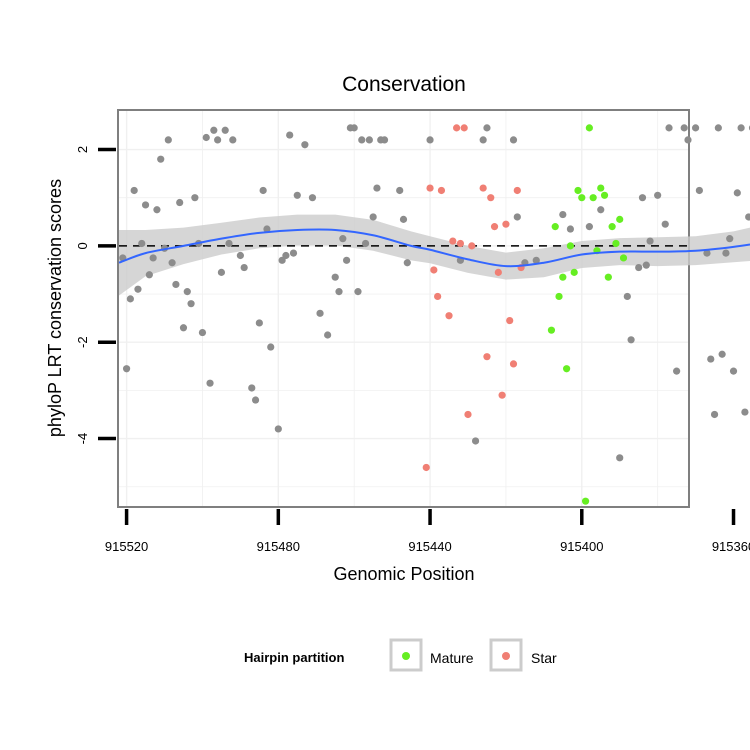  What do you see at coordinates (544, 658) in the screenshot?
I see `legend-label-star: Star` at bounding box center [544, 658].